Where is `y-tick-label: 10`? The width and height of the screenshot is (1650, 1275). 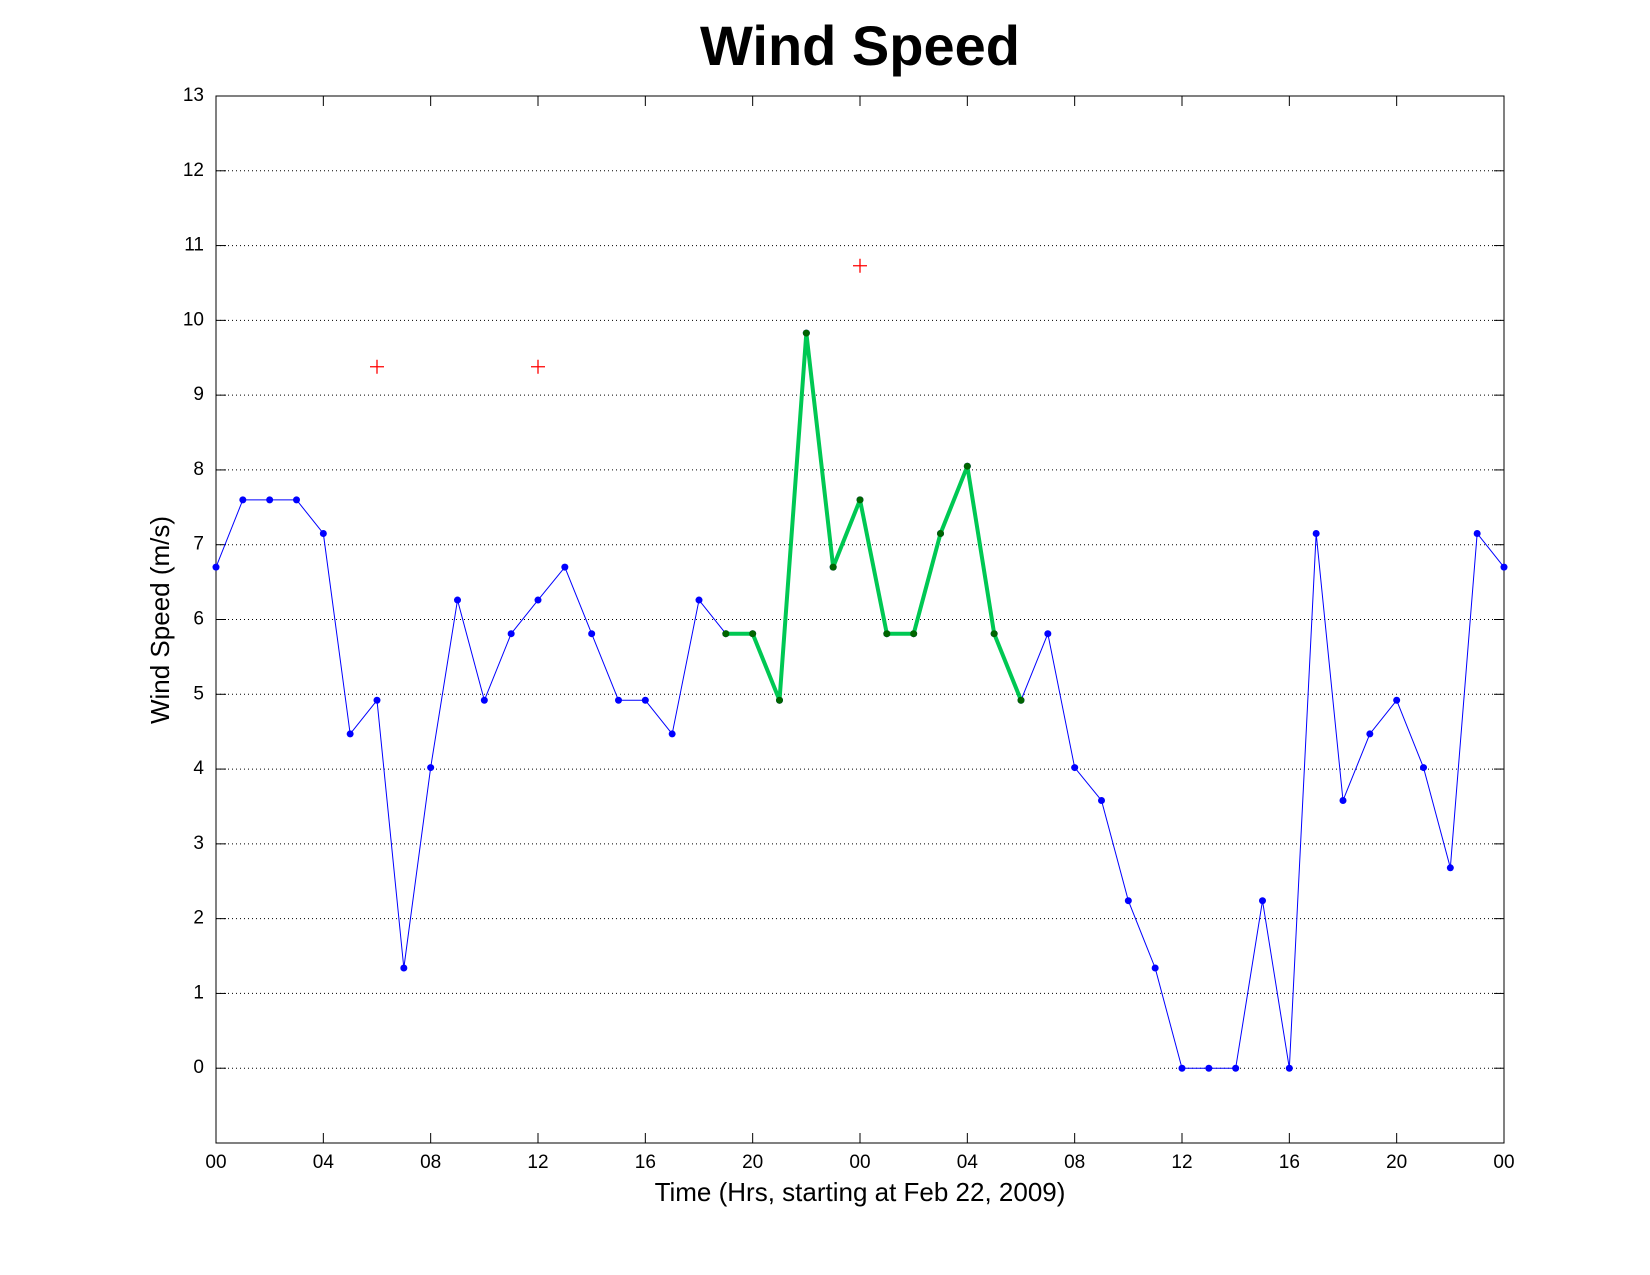 y-tick-label: 10 is located at coordinates (193, 319).